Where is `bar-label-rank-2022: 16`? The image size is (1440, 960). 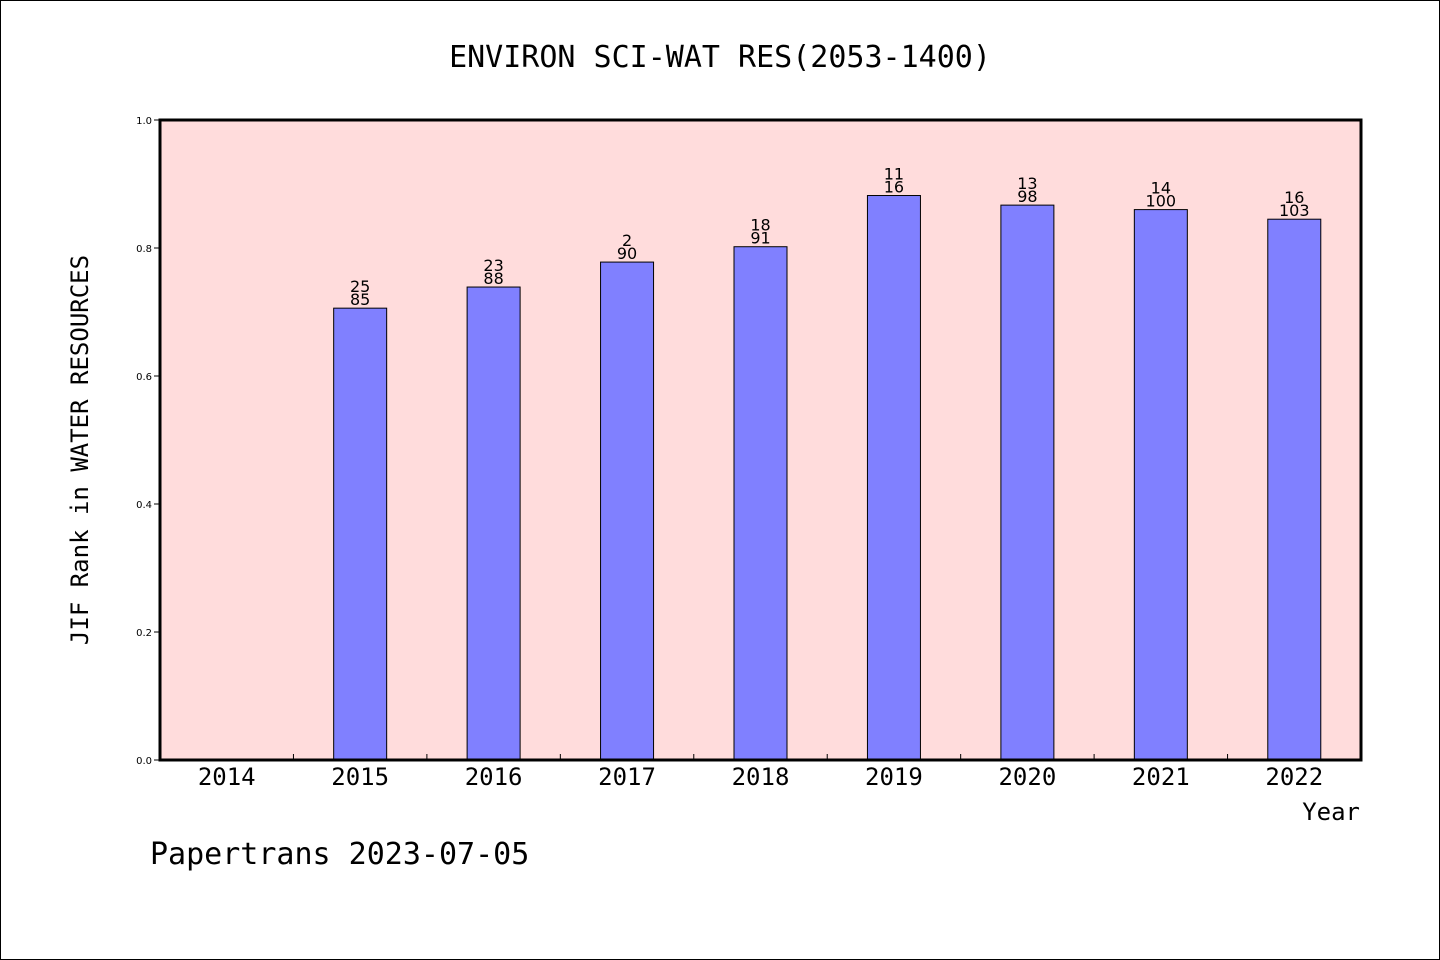
bar-label-rank-2022: 16 is located at coordinates (1294, 197).